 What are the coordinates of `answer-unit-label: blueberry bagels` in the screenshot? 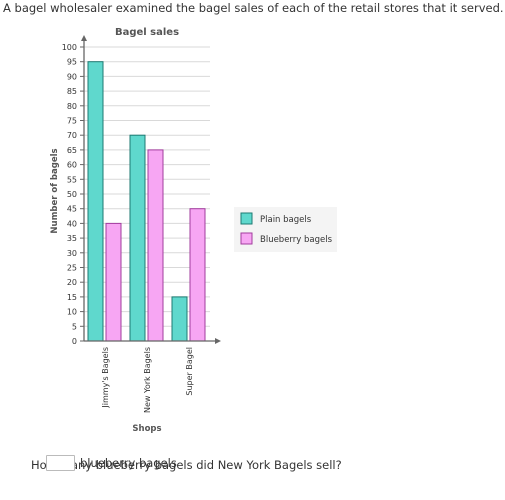 It's located at (128, 463).